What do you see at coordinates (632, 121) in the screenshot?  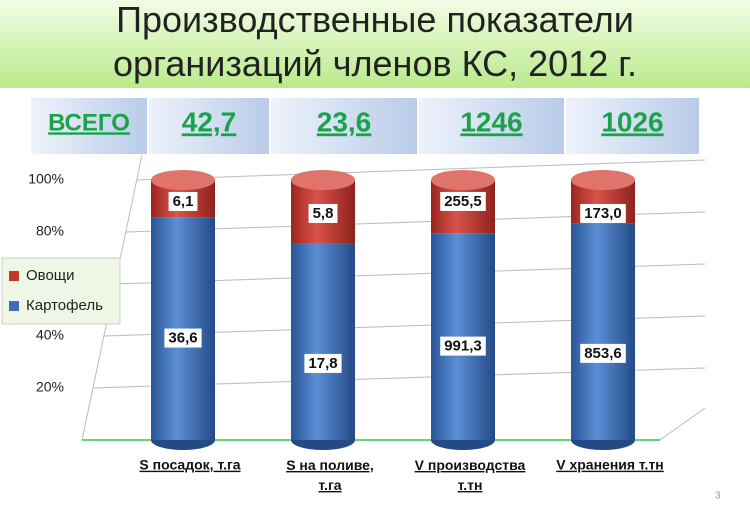 I see `summary-text: 1026` at bounding box center [632, 121].